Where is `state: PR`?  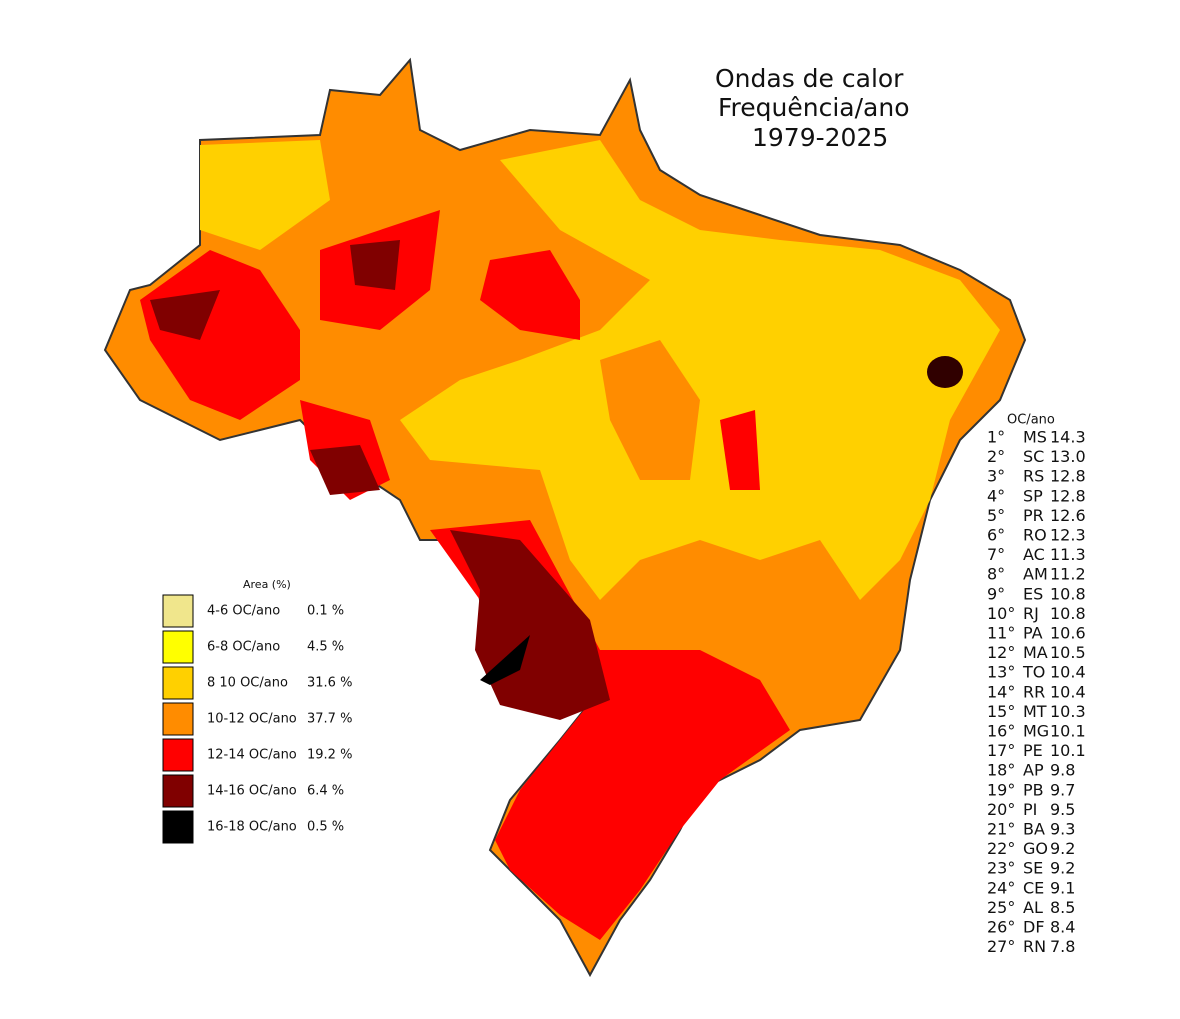
state: PR is located at coordinates (1033, 515).